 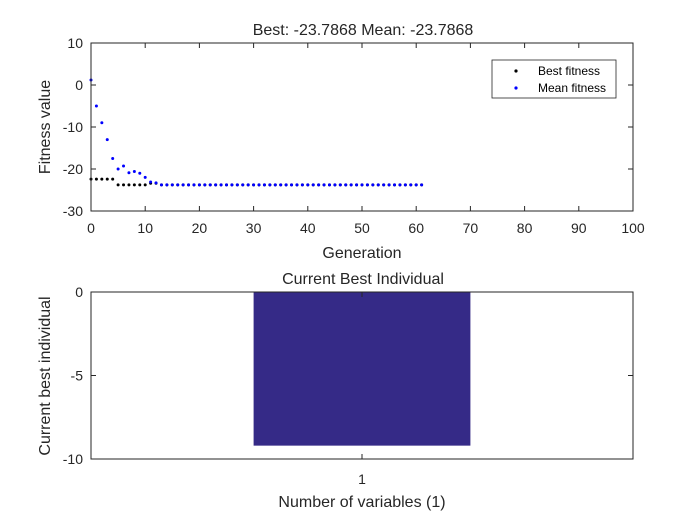 I want to click on legend-box, so click(x=554, y=79).